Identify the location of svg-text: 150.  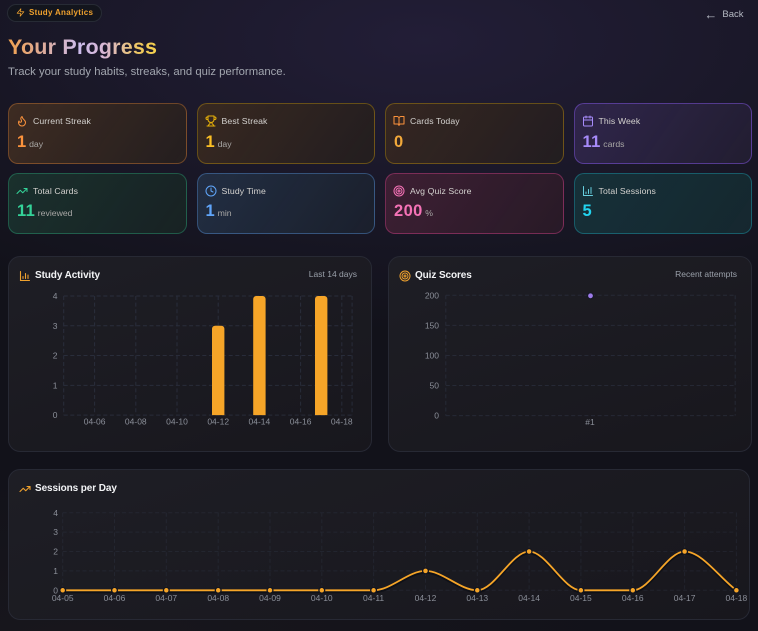
(432, 326).